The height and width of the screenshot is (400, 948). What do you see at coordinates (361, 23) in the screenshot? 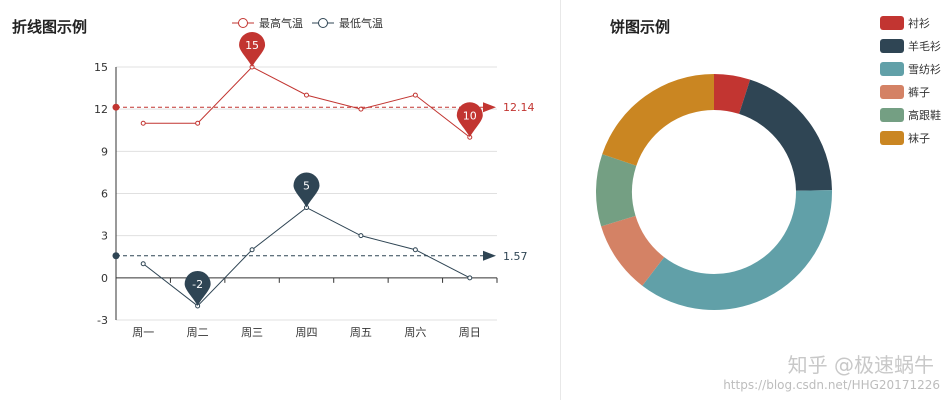
I see `legend-label: 最低气温` at bounding box center [361, 23].